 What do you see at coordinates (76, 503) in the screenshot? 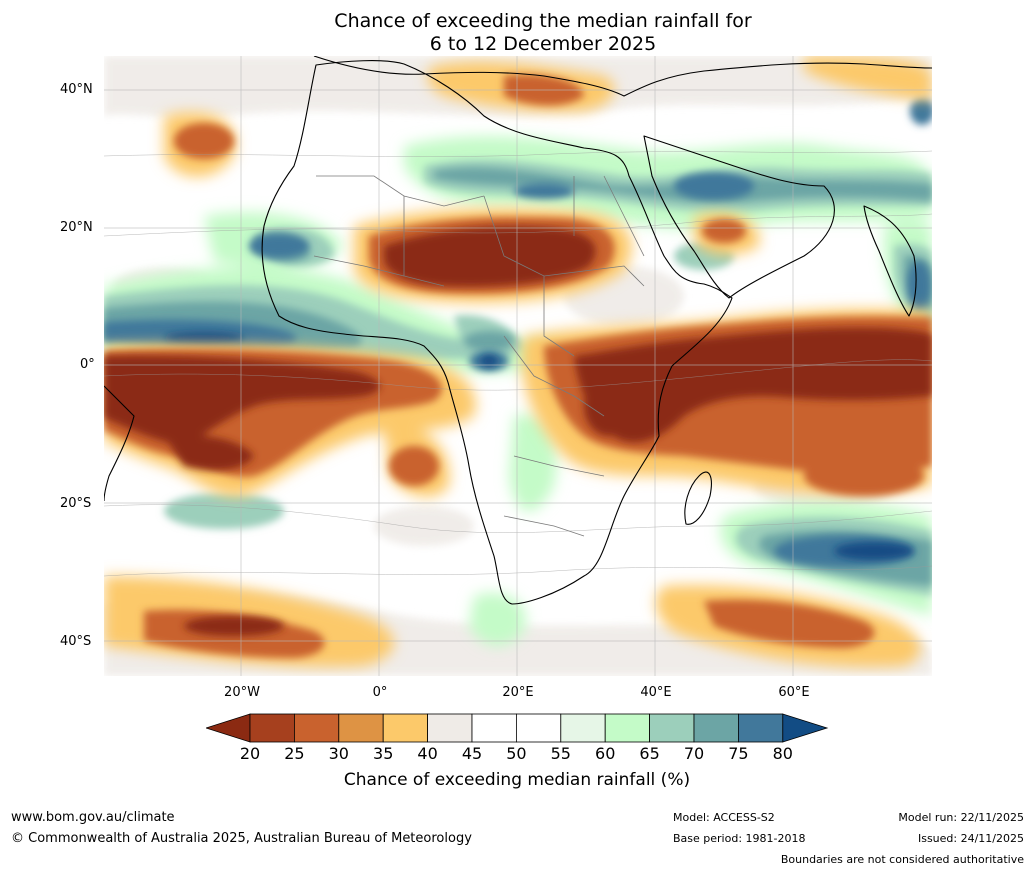
I see `lat-label-20s: 20°S` at bounding box center [76, 503].